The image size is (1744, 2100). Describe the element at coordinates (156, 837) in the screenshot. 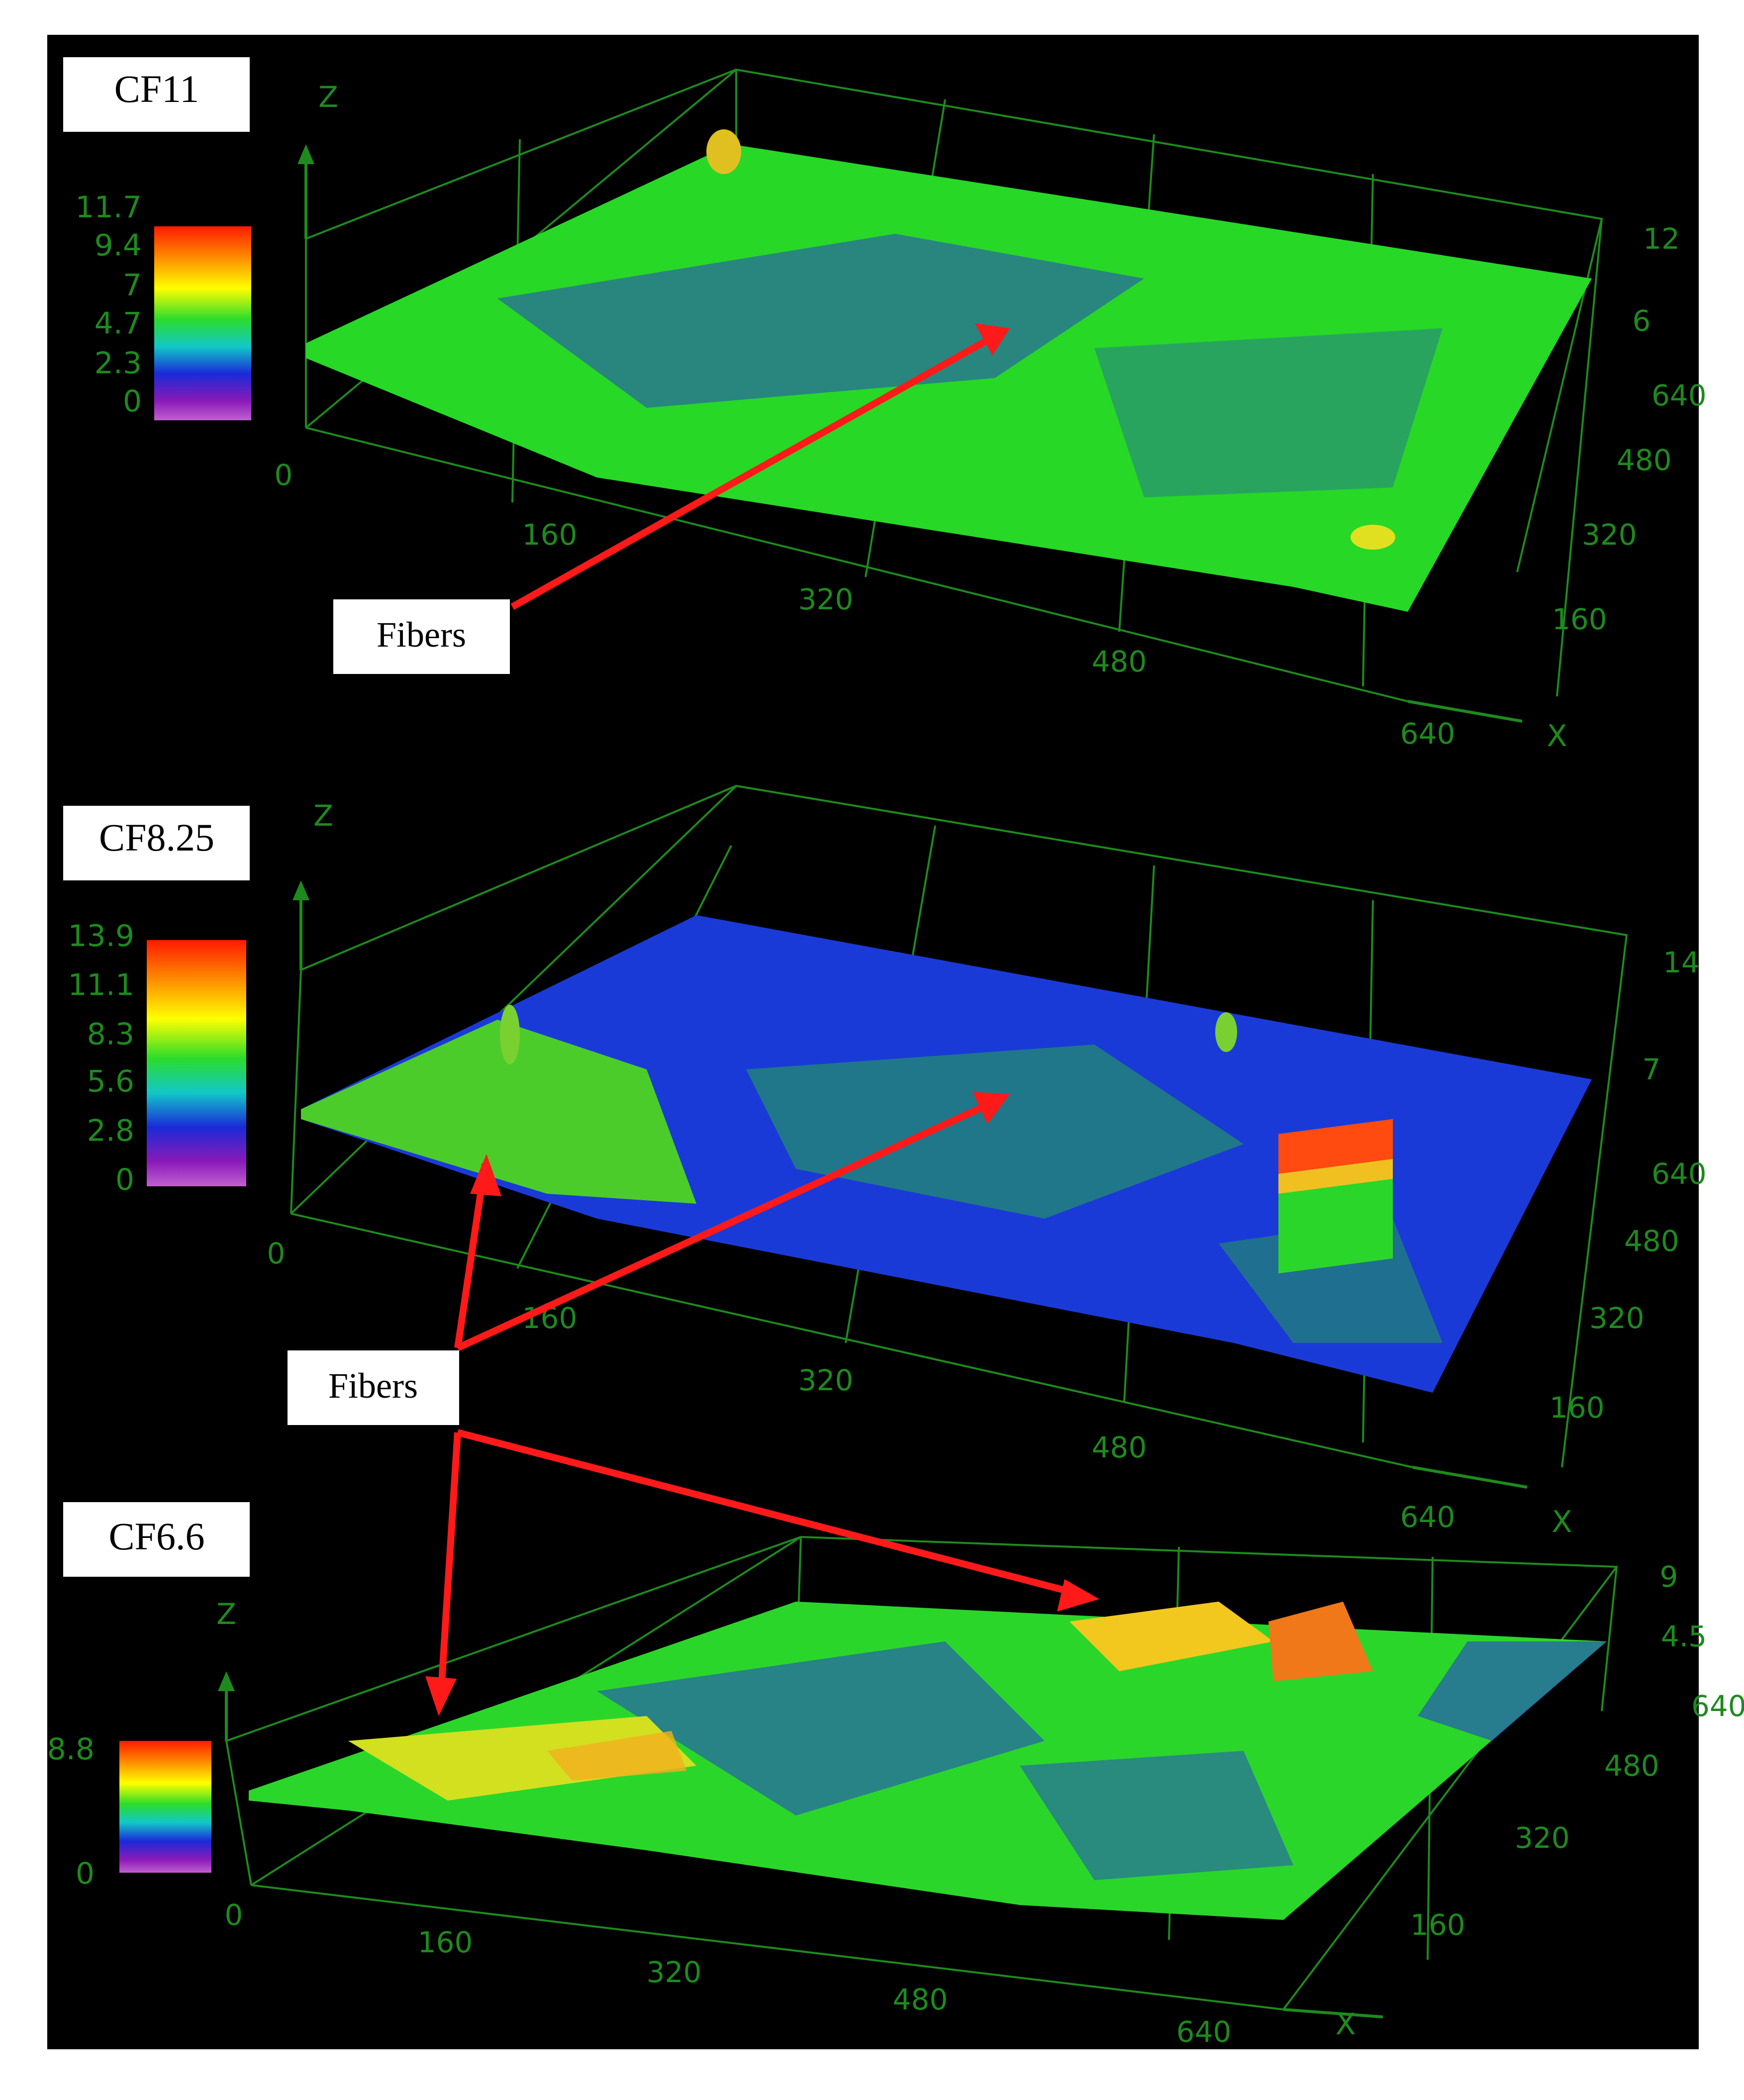

I see `panel-title: CF8.25` at that location.